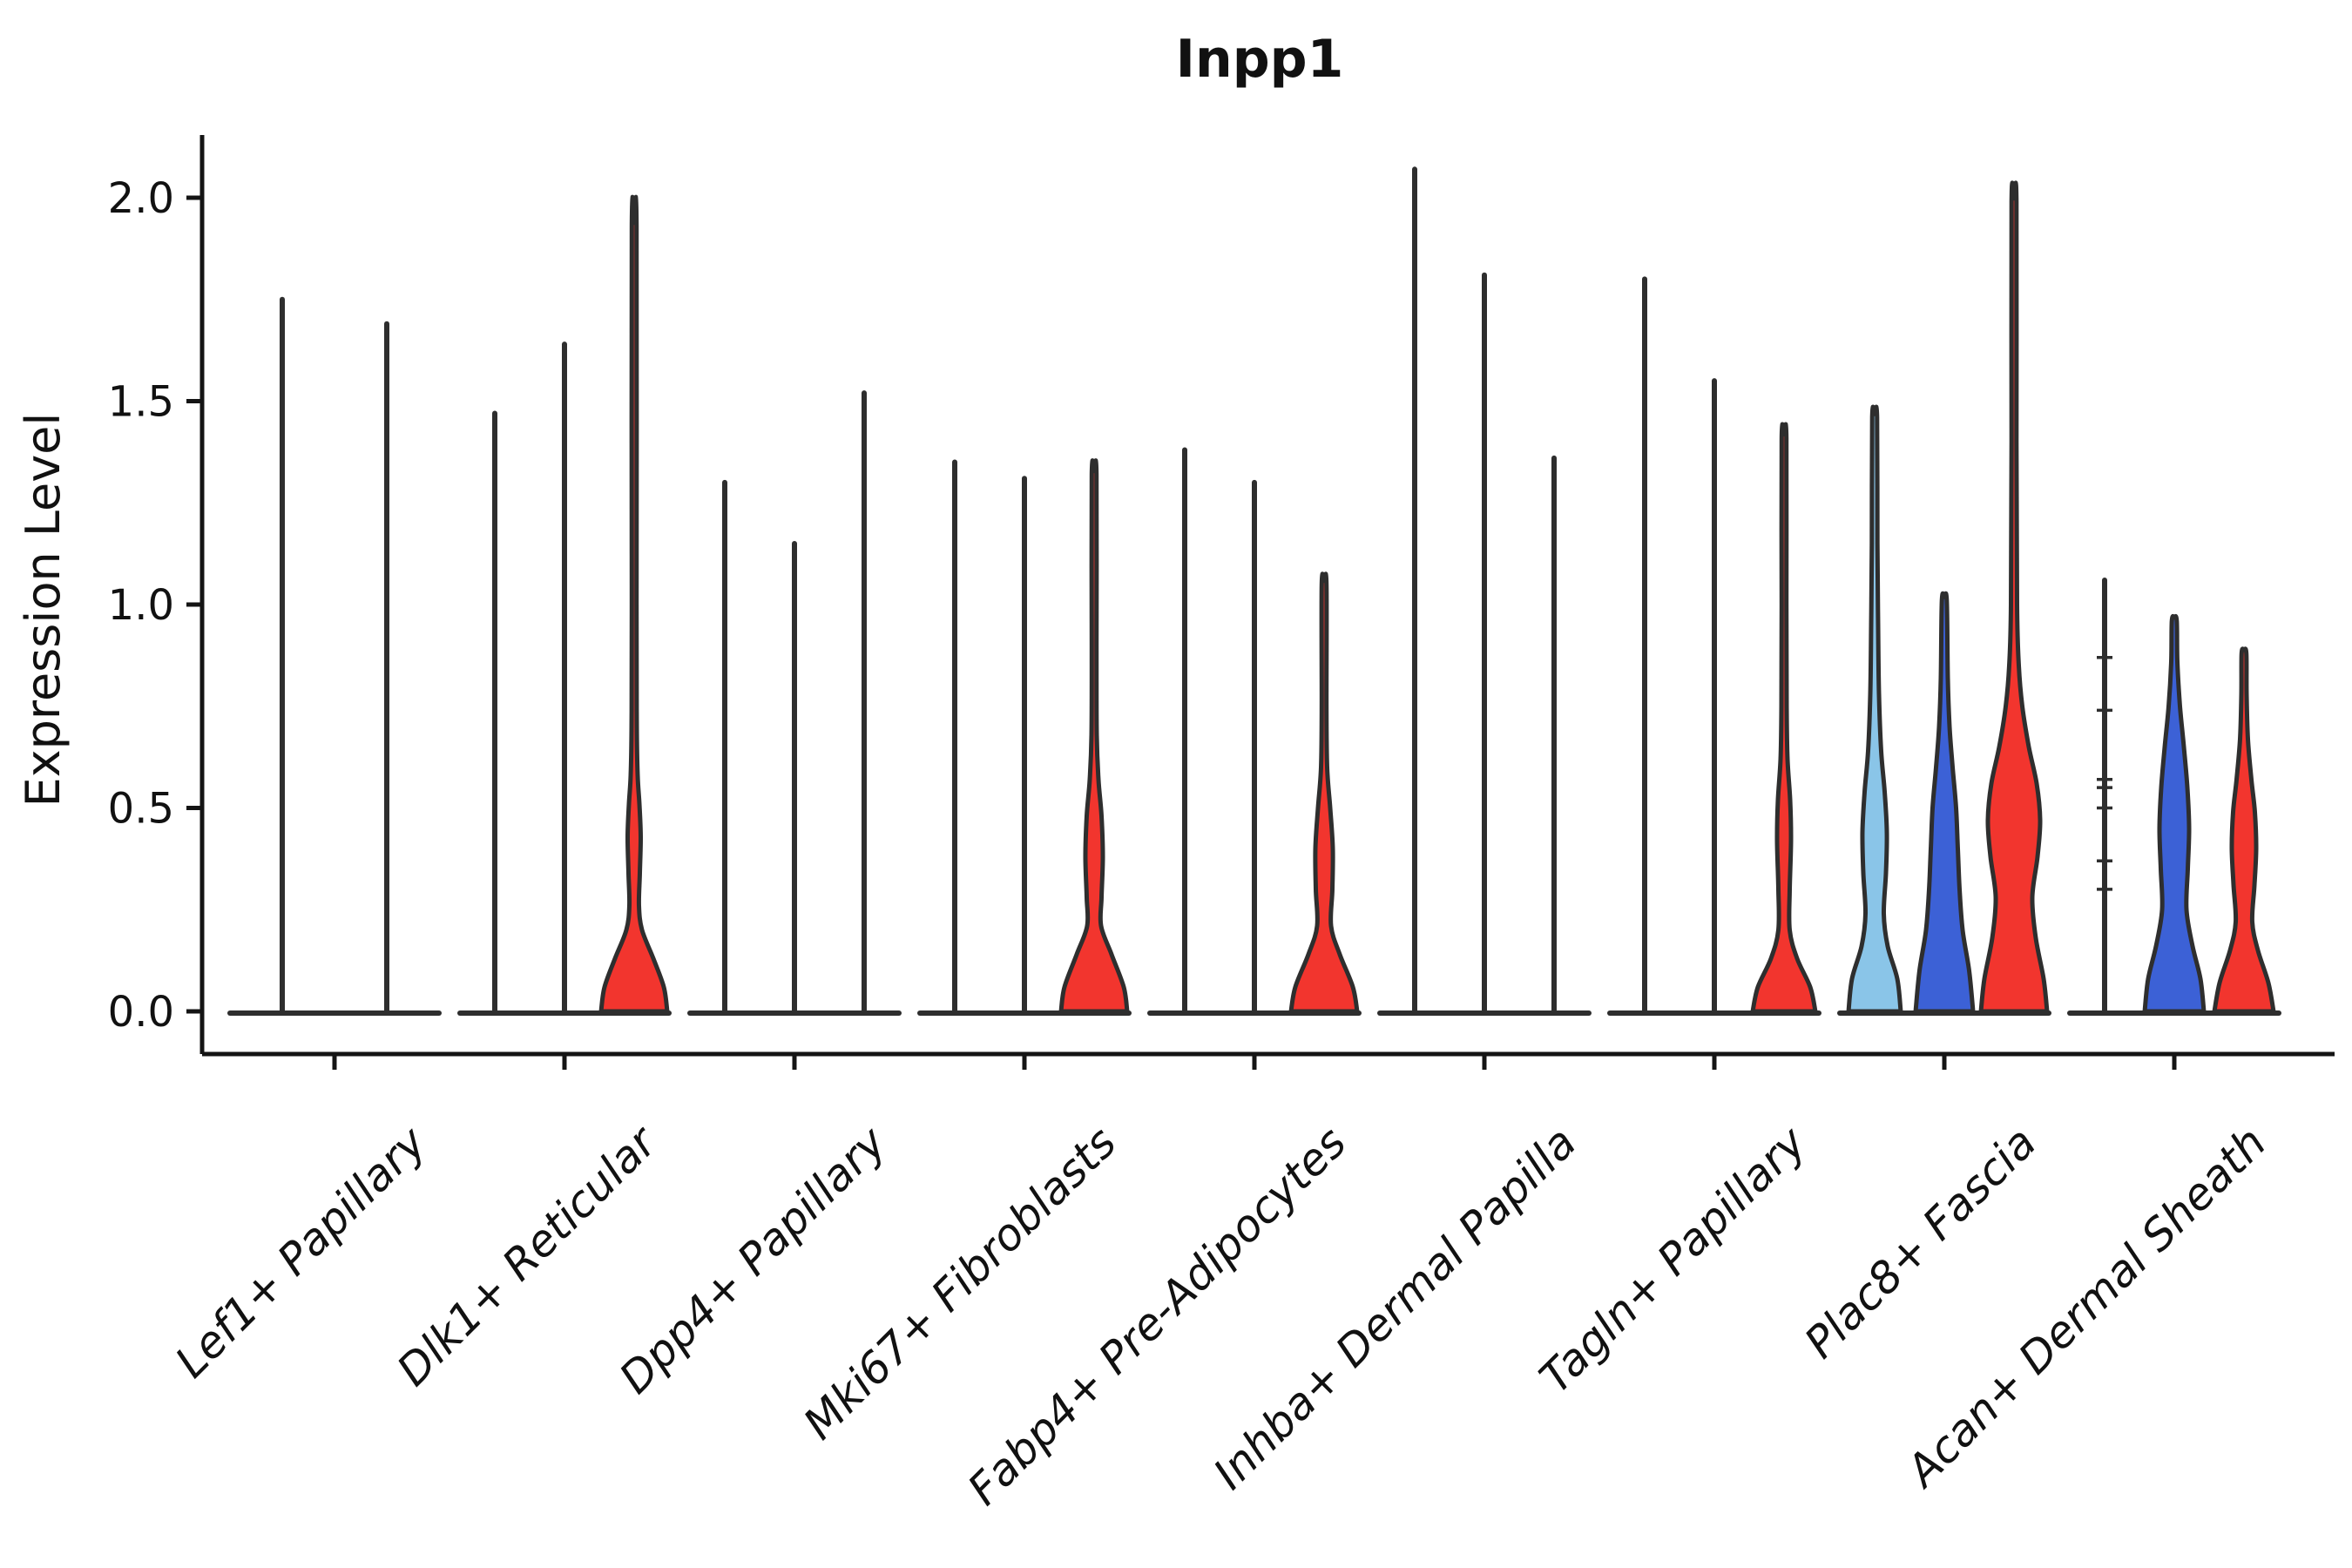 The width and height of the screenshot is (2352, 1568). I want to click on y-tick-label: 1.5, so click(141, 402).